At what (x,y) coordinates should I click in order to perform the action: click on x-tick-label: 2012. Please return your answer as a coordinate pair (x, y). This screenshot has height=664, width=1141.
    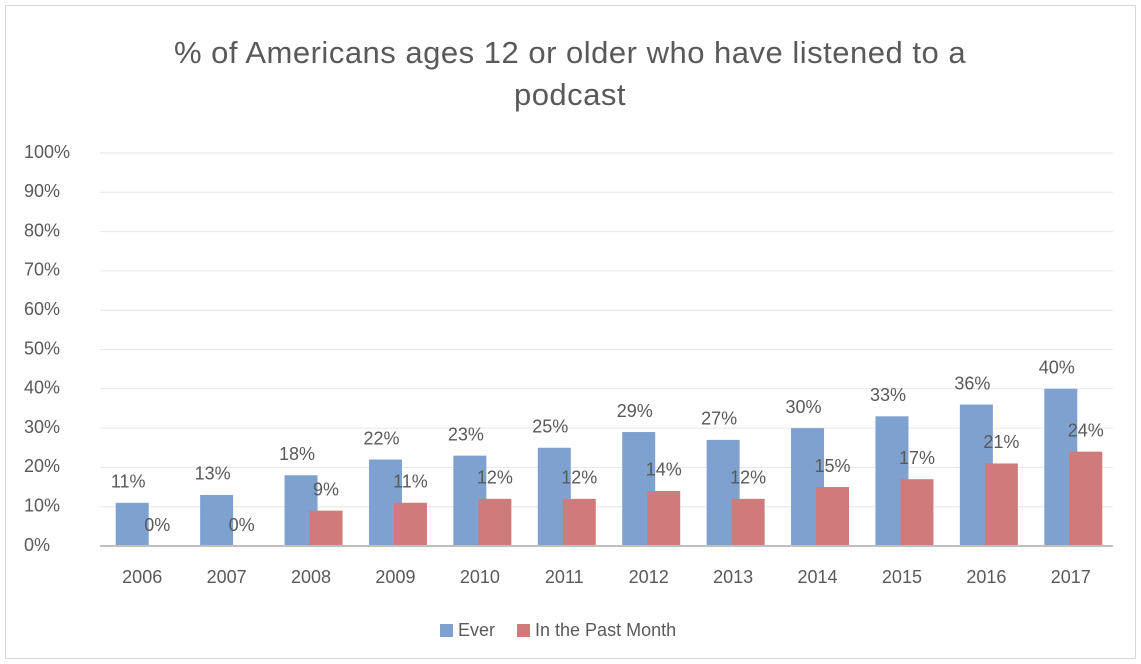
    Looking at the image, I should click on (649, 577).